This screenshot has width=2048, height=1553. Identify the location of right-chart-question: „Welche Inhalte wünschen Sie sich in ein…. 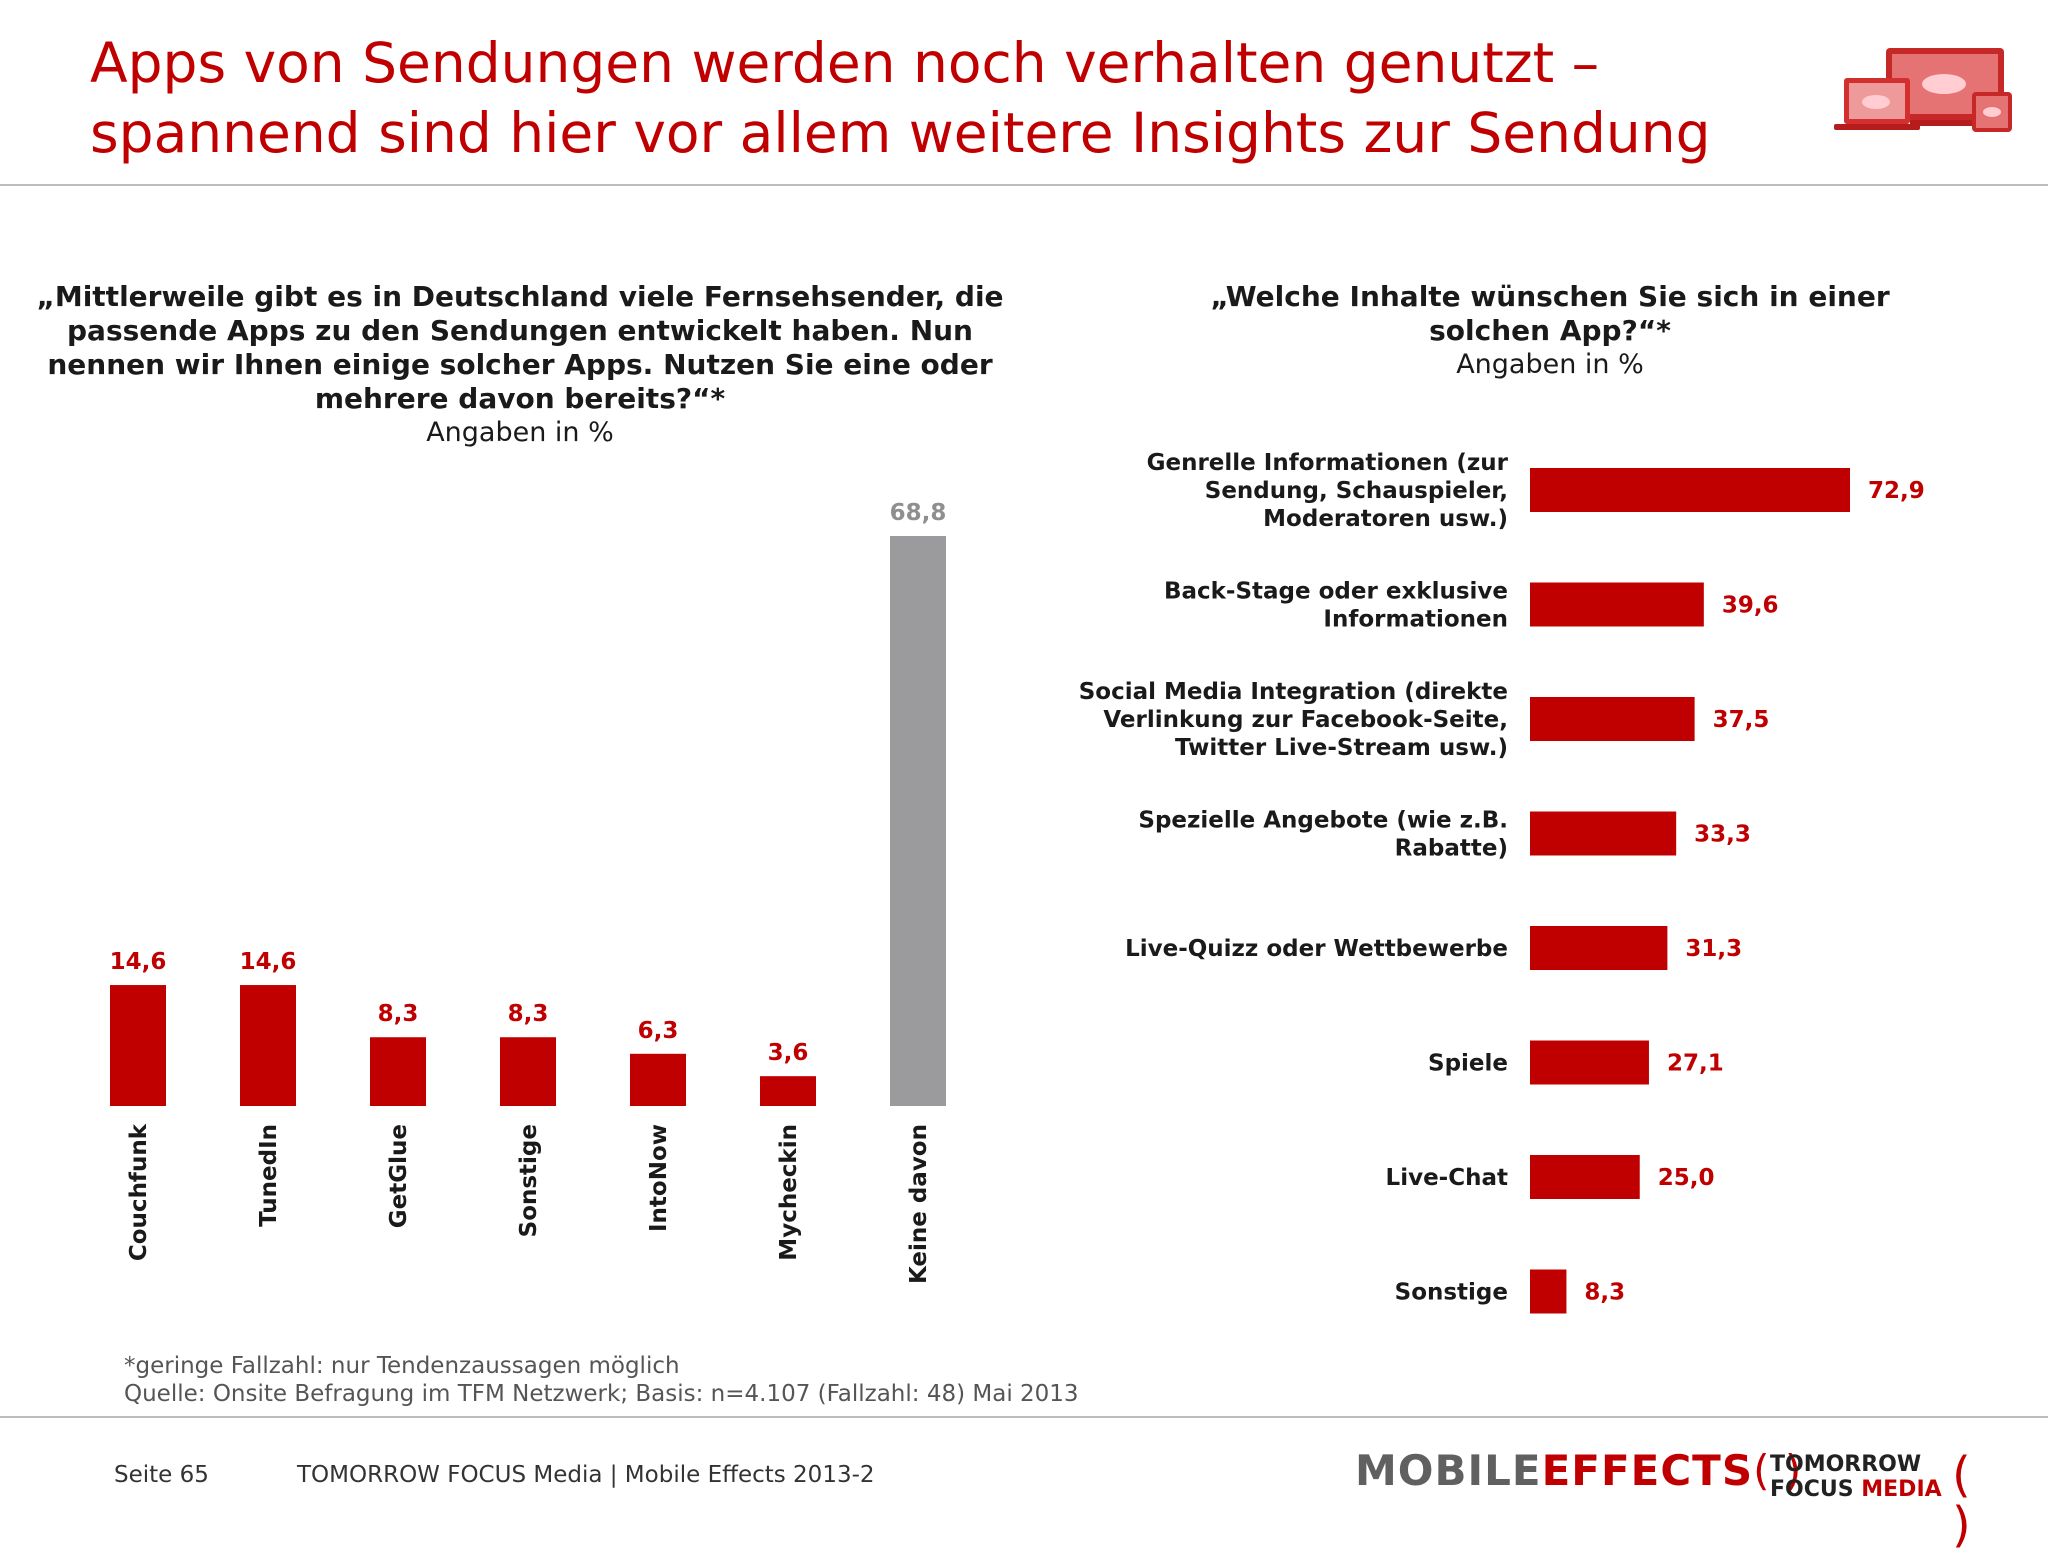
(1550, 331).